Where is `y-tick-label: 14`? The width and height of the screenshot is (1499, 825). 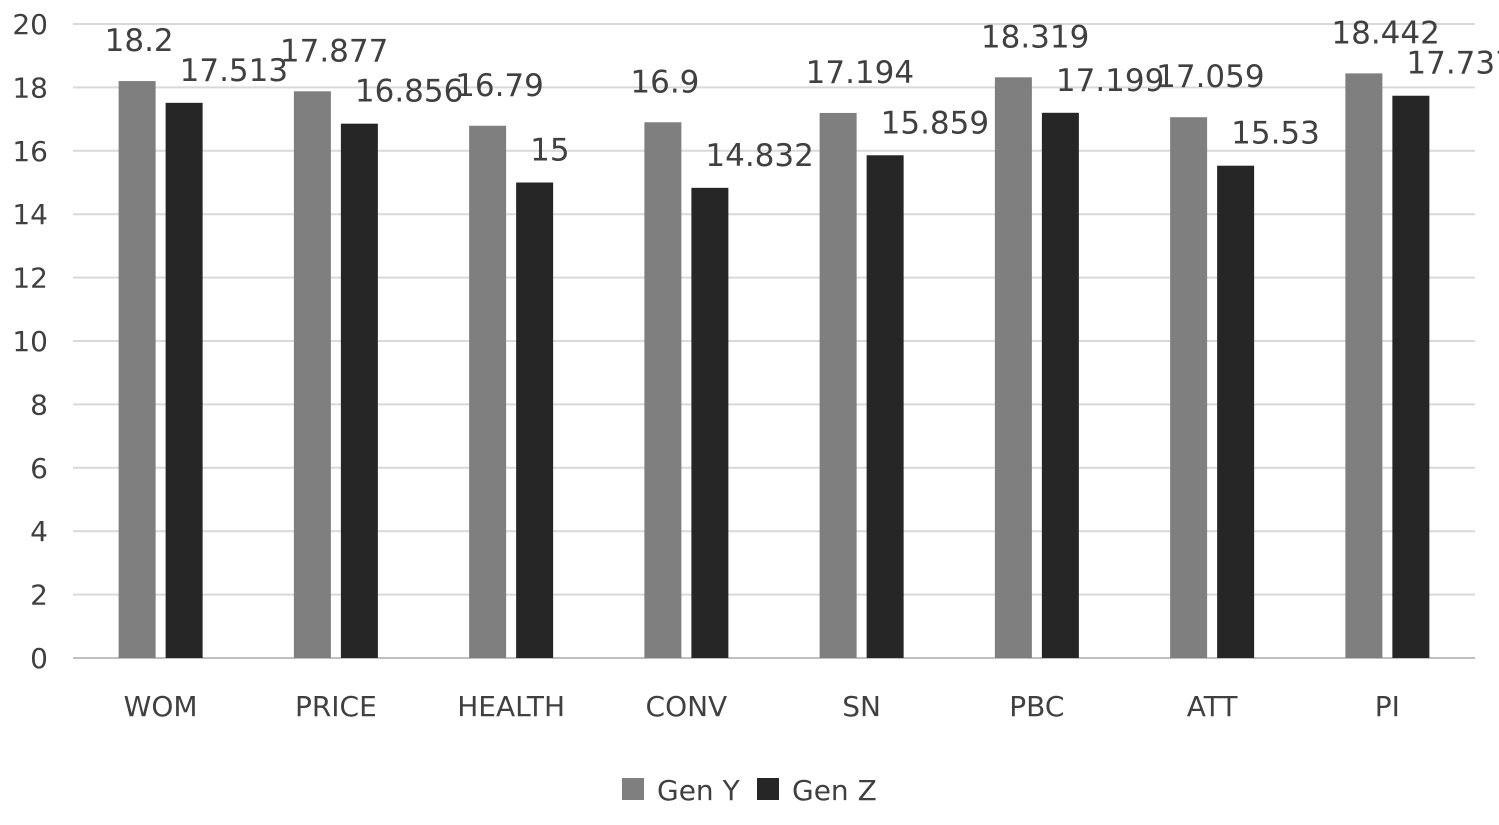
y-tick-label: 14 is located at coordinates (30, 214).